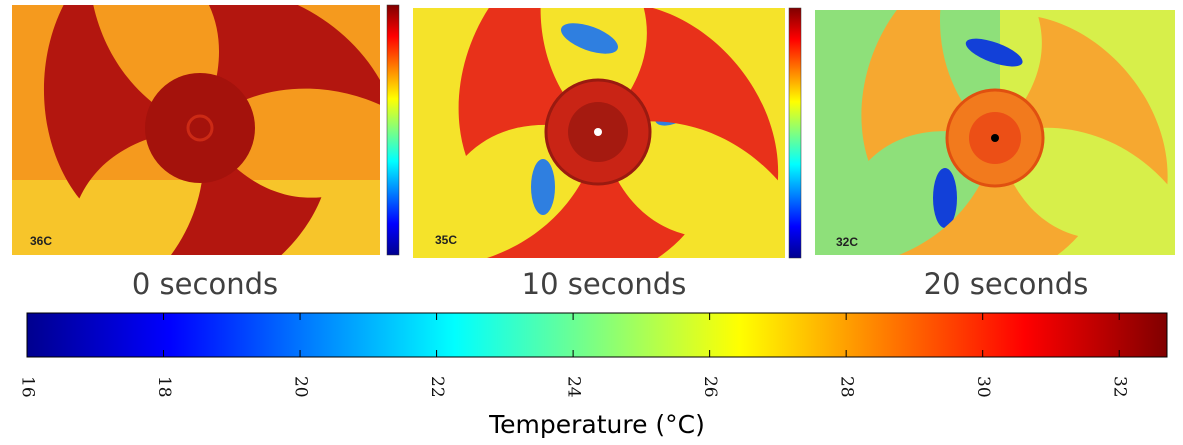 The height and width of the screenshot is (445, 1183). I want to click on caption: 0 seconds, so click(205, 284).